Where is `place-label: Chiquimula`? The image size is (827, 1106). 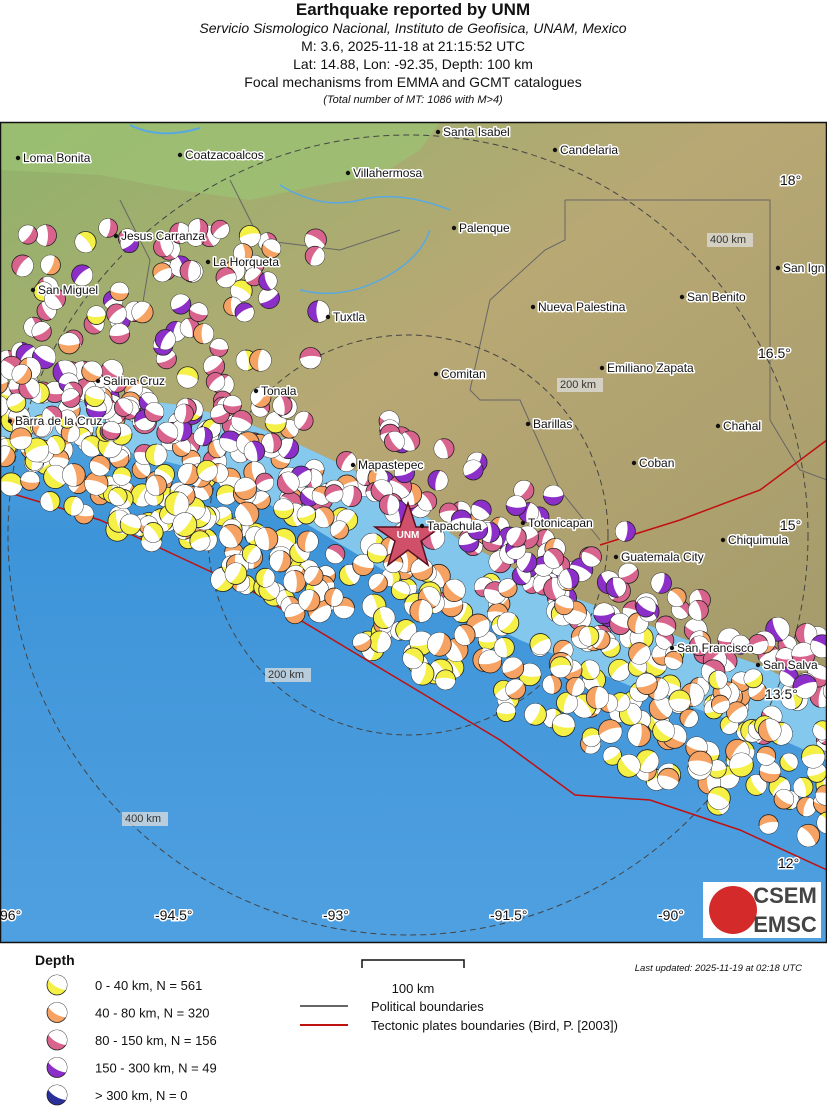
place-label: Chiquimula is located at coordinates (758, 540).